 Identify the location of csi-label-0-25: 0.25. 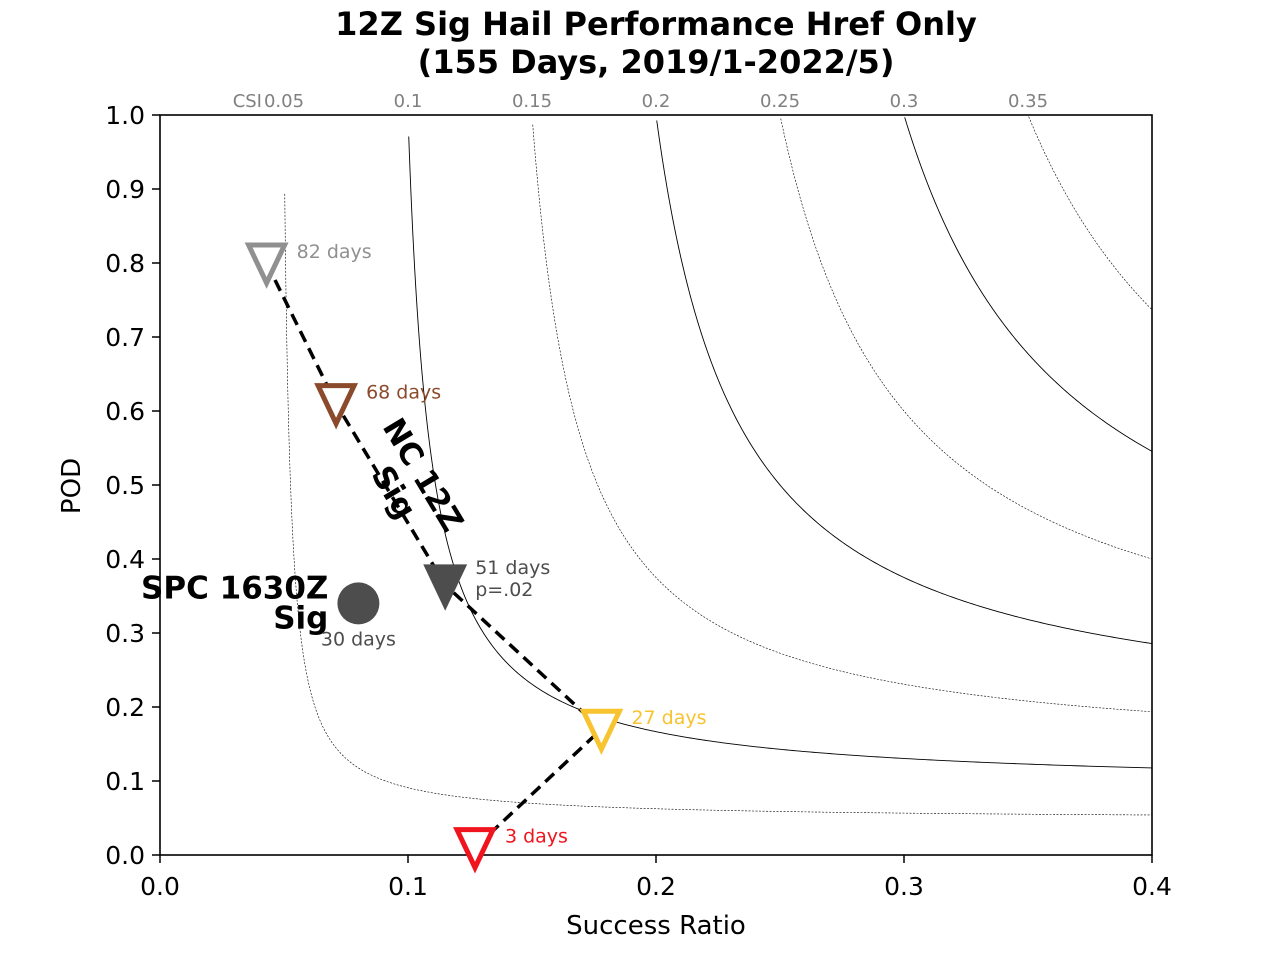
(780, 101).